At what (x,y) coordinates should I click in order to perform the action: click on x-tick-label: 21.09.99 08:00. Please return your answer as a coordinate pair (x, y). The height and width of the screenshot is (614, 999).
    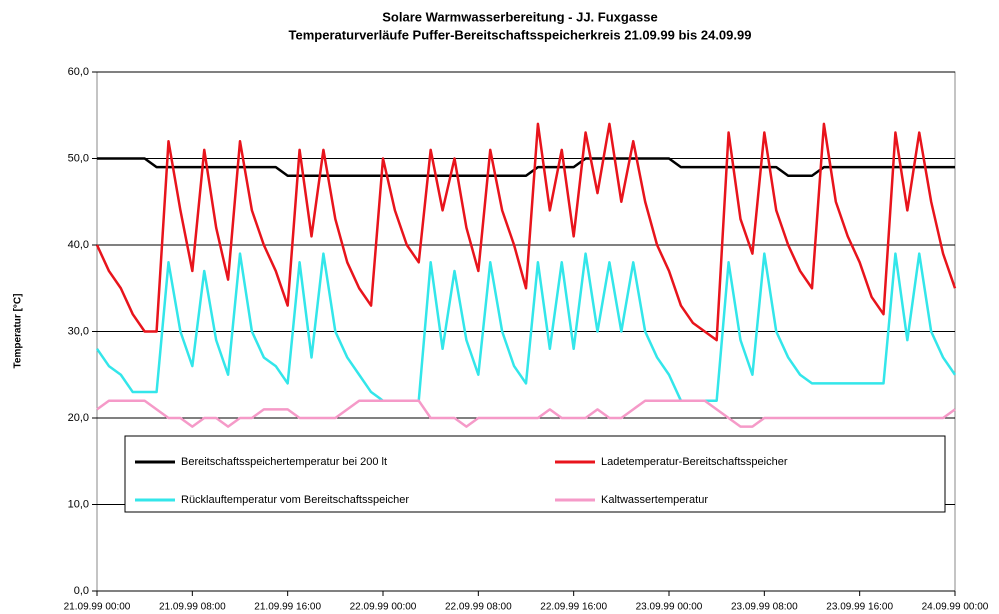
    Looking at the image, I should click on (192, 607).